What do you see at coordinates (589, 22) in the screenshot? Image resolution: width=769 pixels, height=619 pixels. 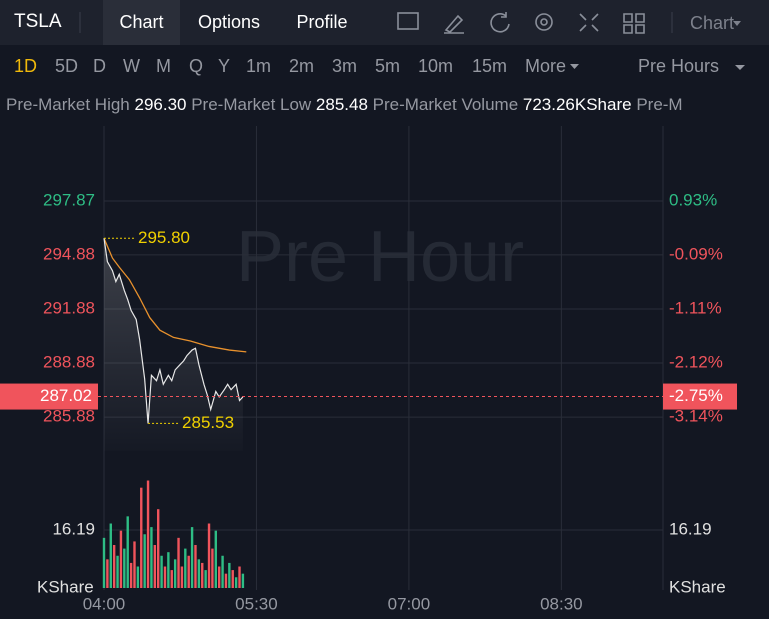 I see `fullscreen-icon` at bounding box center [589, 22].